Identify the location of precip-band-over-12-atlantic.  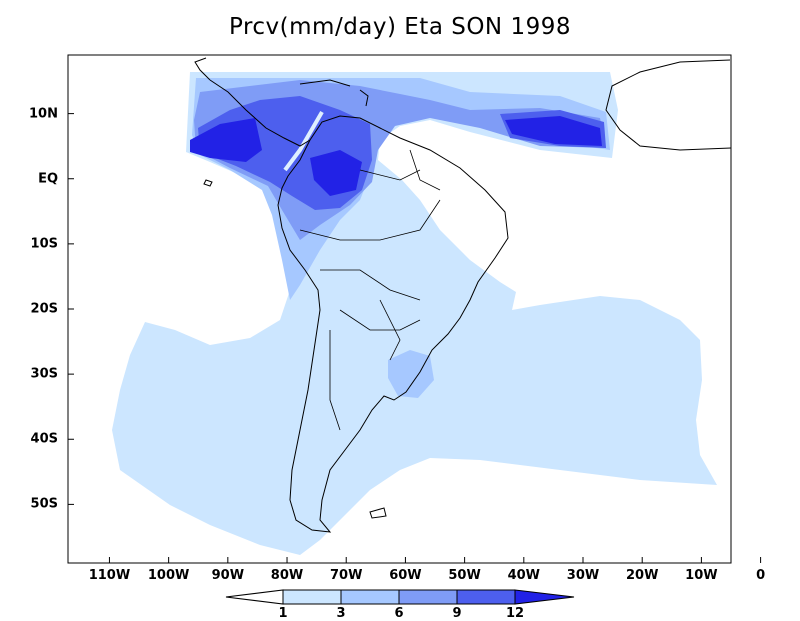
(553, 131).